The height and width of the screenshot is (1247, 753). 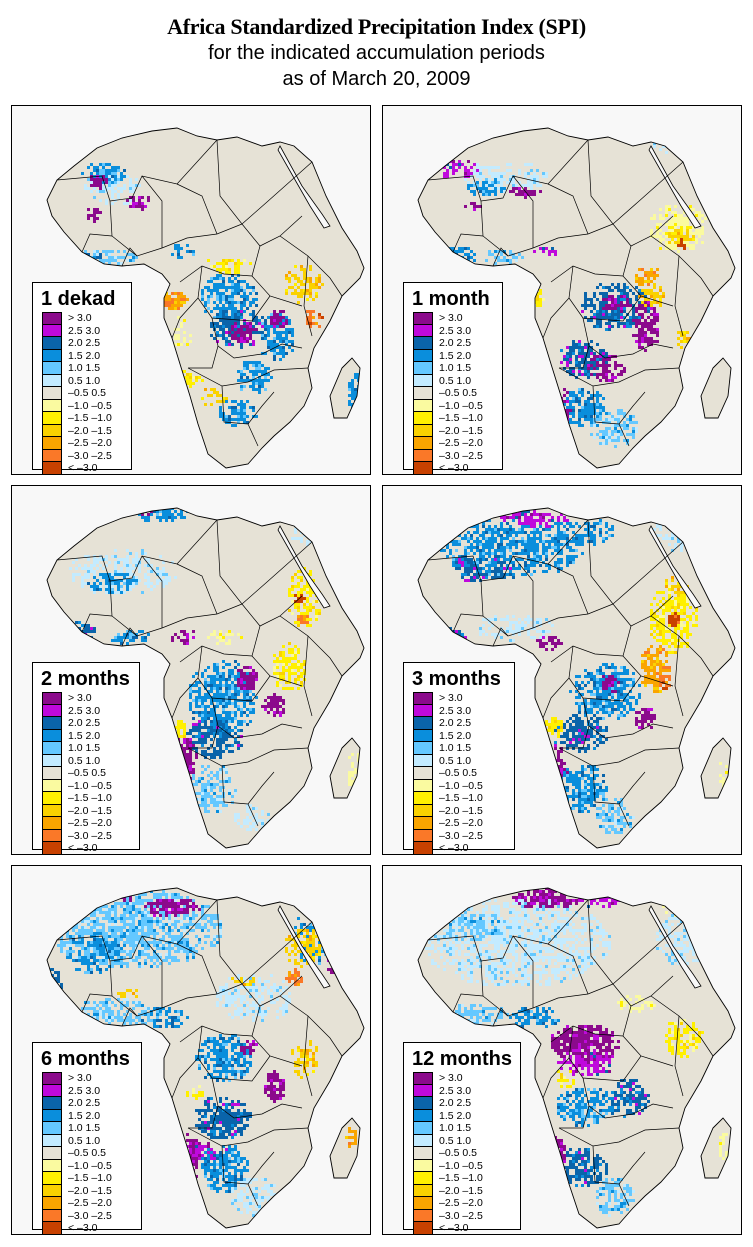 What do you see at coordinates (84, 1090) in the screenshot?
I see `legend-label: 2.5 3.0` at bounding box center [84, 1090].